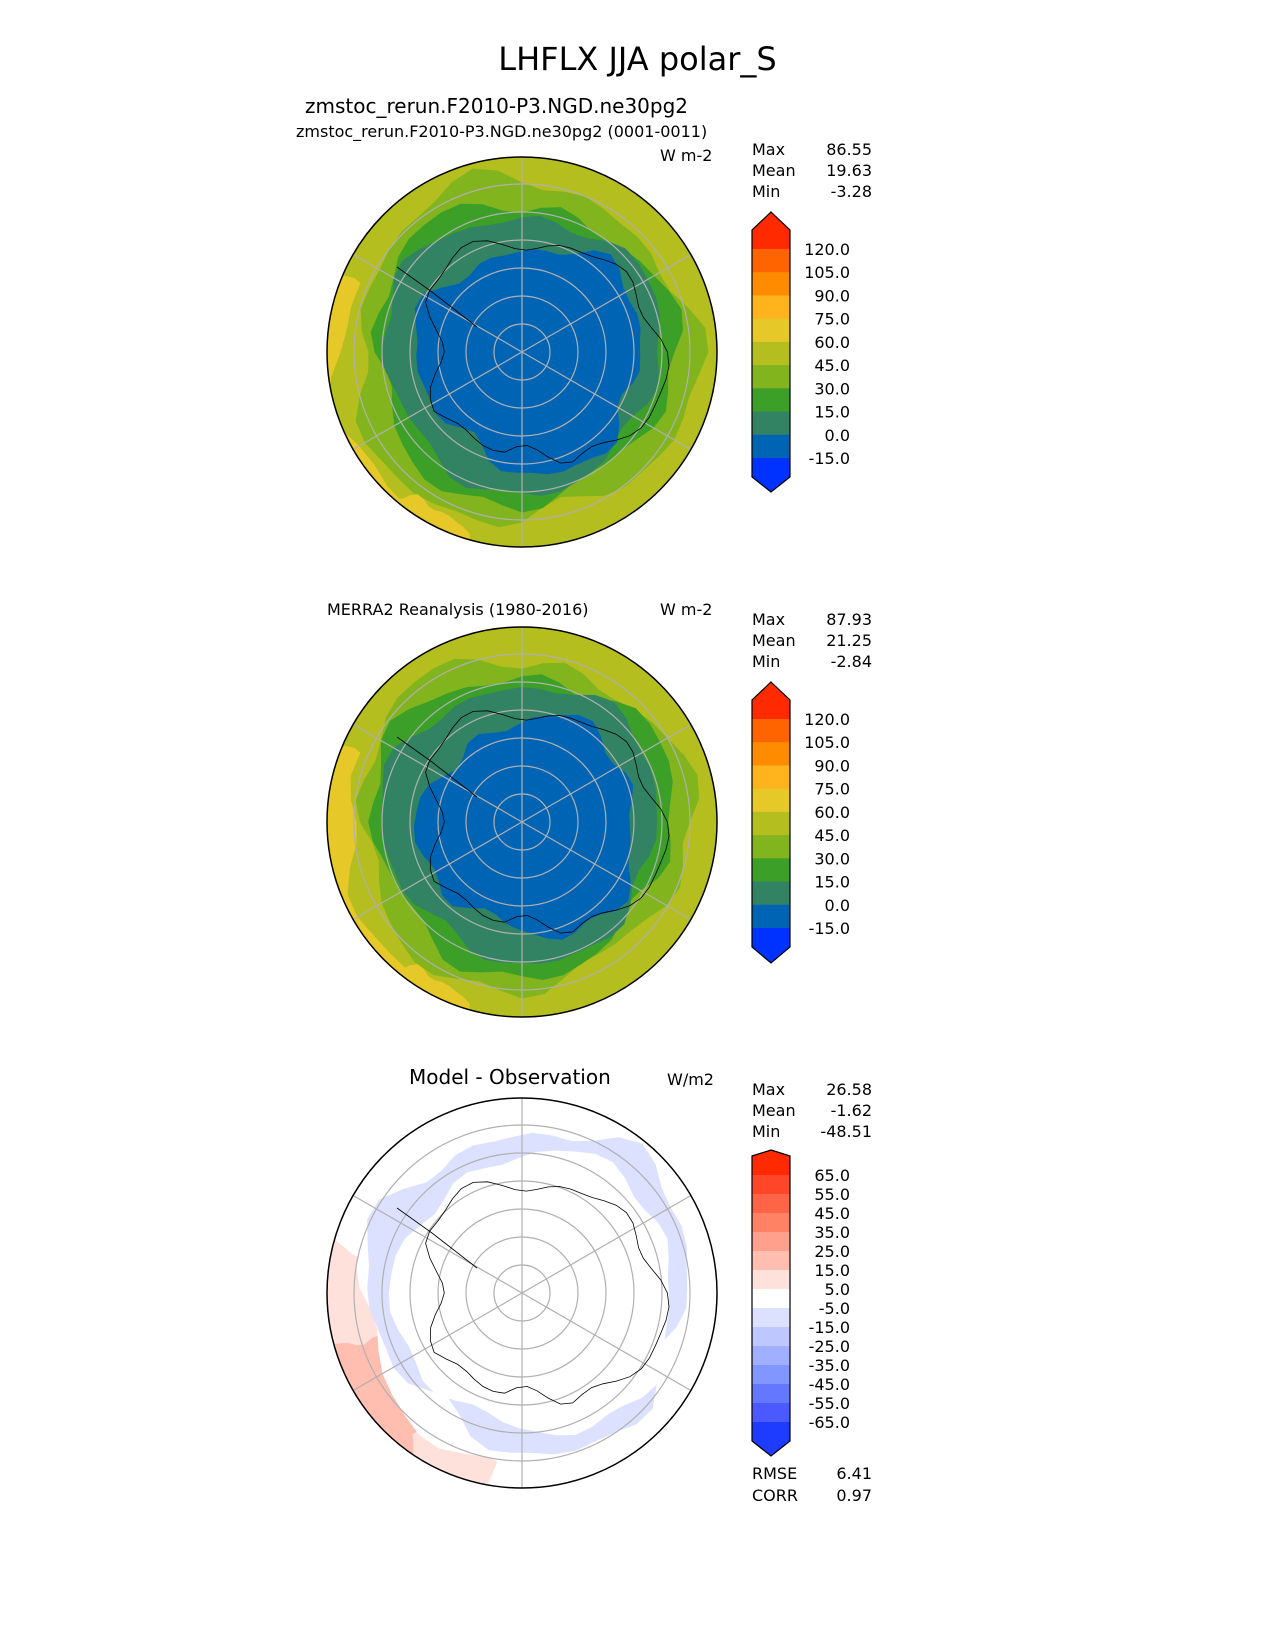 This screenshot has height=1650, width=1275. Describe the element at coordinates (771, 1439) in the screenshot. I see `colorbar-extend-min` at that location.